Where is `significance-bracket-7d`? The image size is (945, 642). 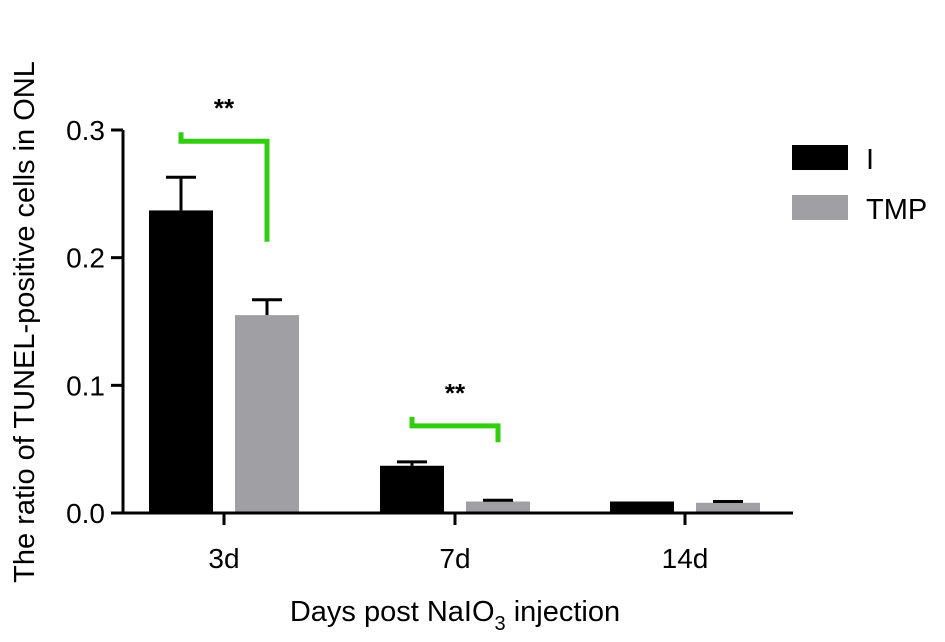 significance-bracket-7d is located at coordinates (455, 429).